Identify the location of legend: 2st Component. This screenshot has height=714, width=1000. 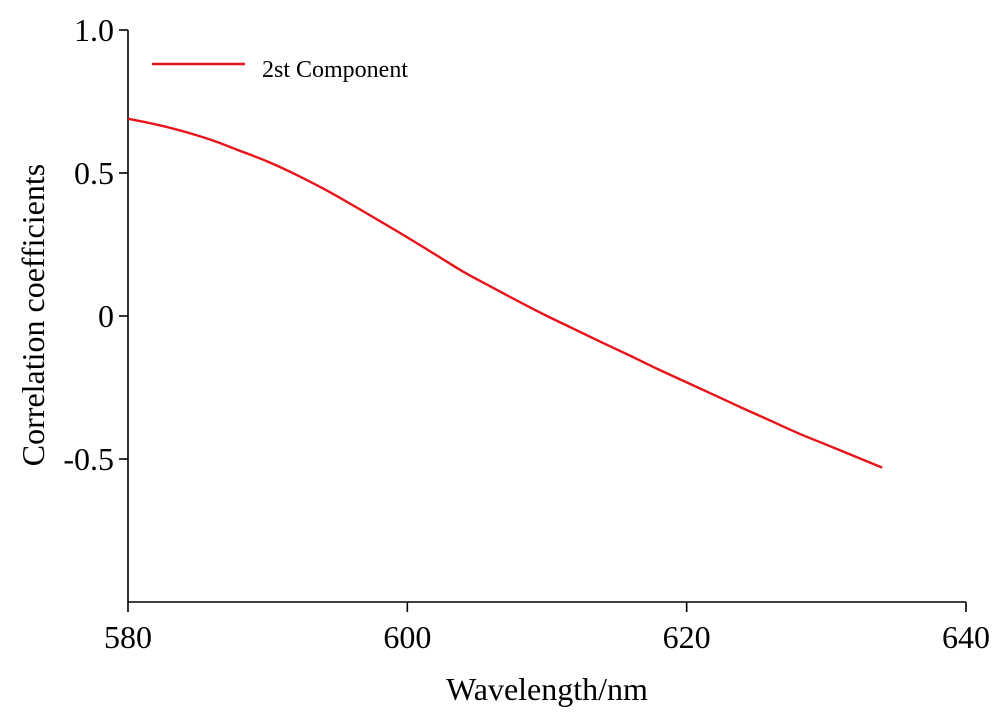
(280, 70).